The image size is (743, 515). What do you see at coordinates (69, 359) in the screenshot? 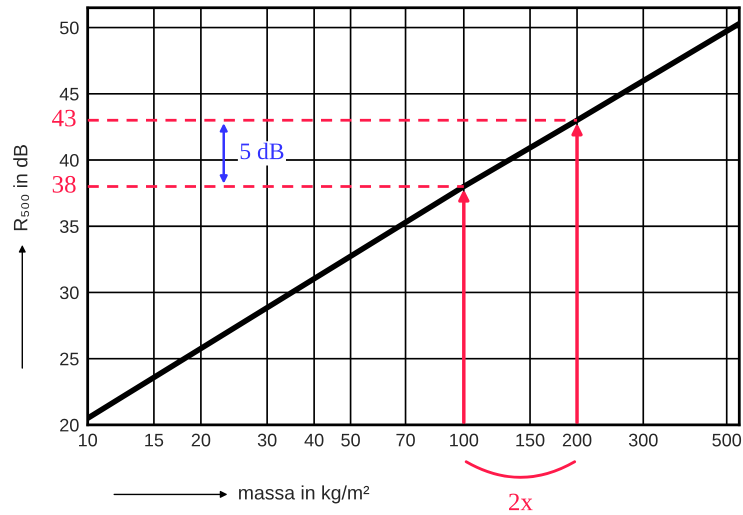
I see `y-tick-label: 25` at bounding box center [69, 359].